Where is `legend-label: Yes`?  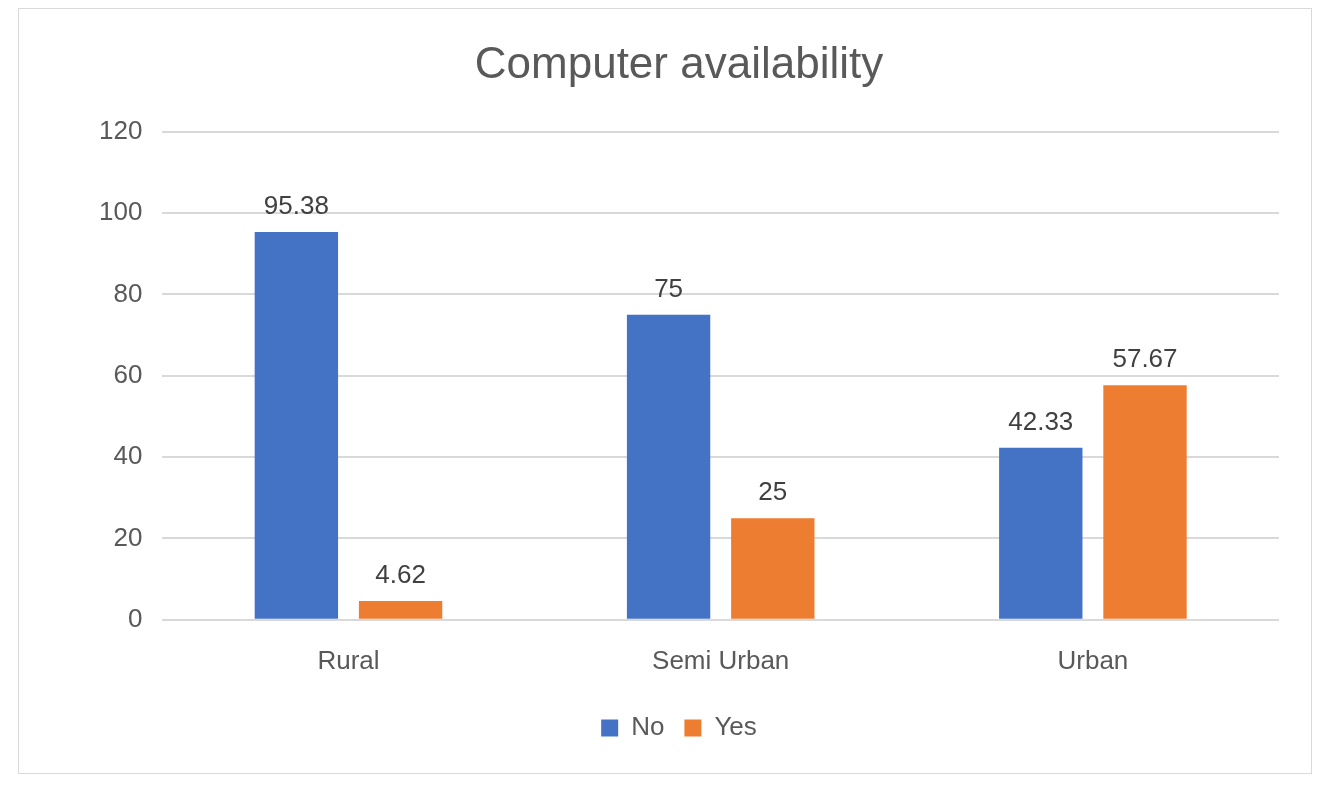
legend-label: Yes is located at coordinates (735, 726).